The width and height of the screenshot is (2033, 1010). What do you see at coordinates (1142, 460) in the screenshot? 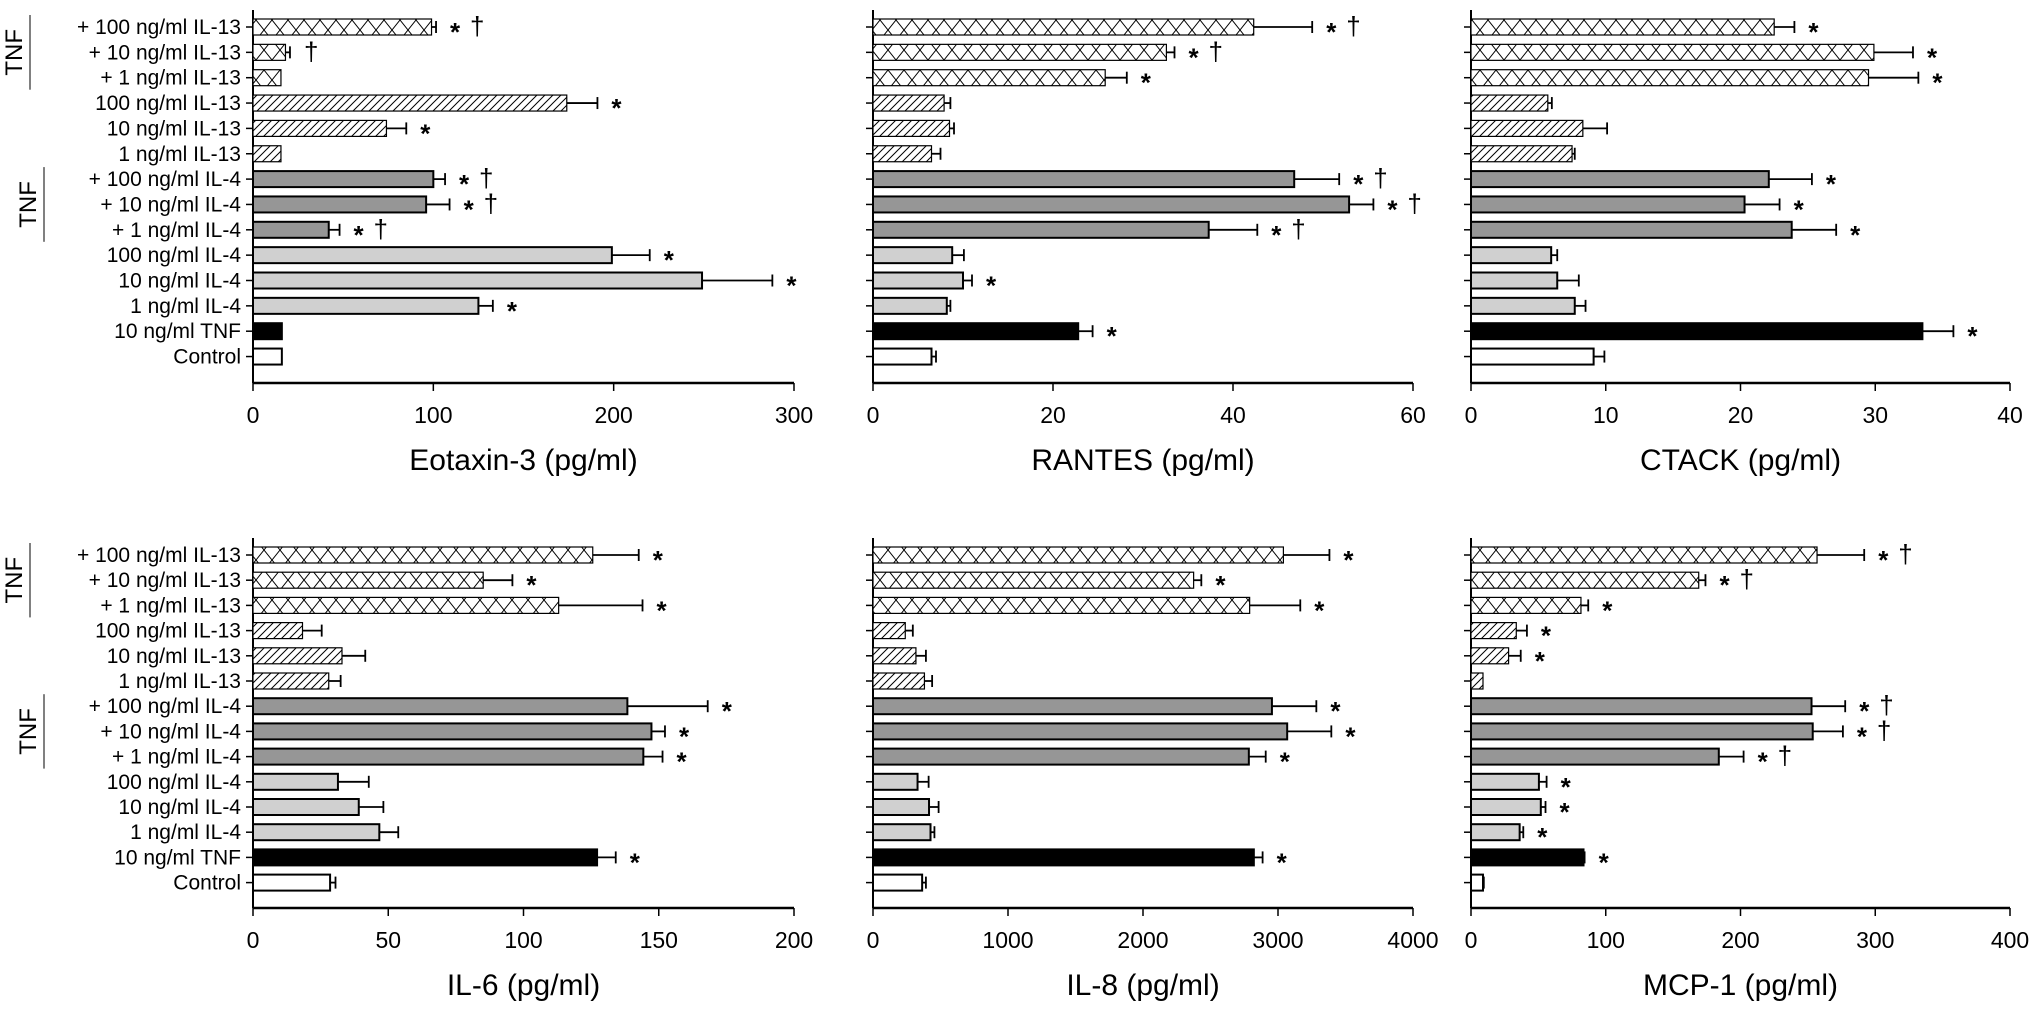
I see `x-axis-title: RANTES (pg/ml)` at bounding box center [1142, 460].